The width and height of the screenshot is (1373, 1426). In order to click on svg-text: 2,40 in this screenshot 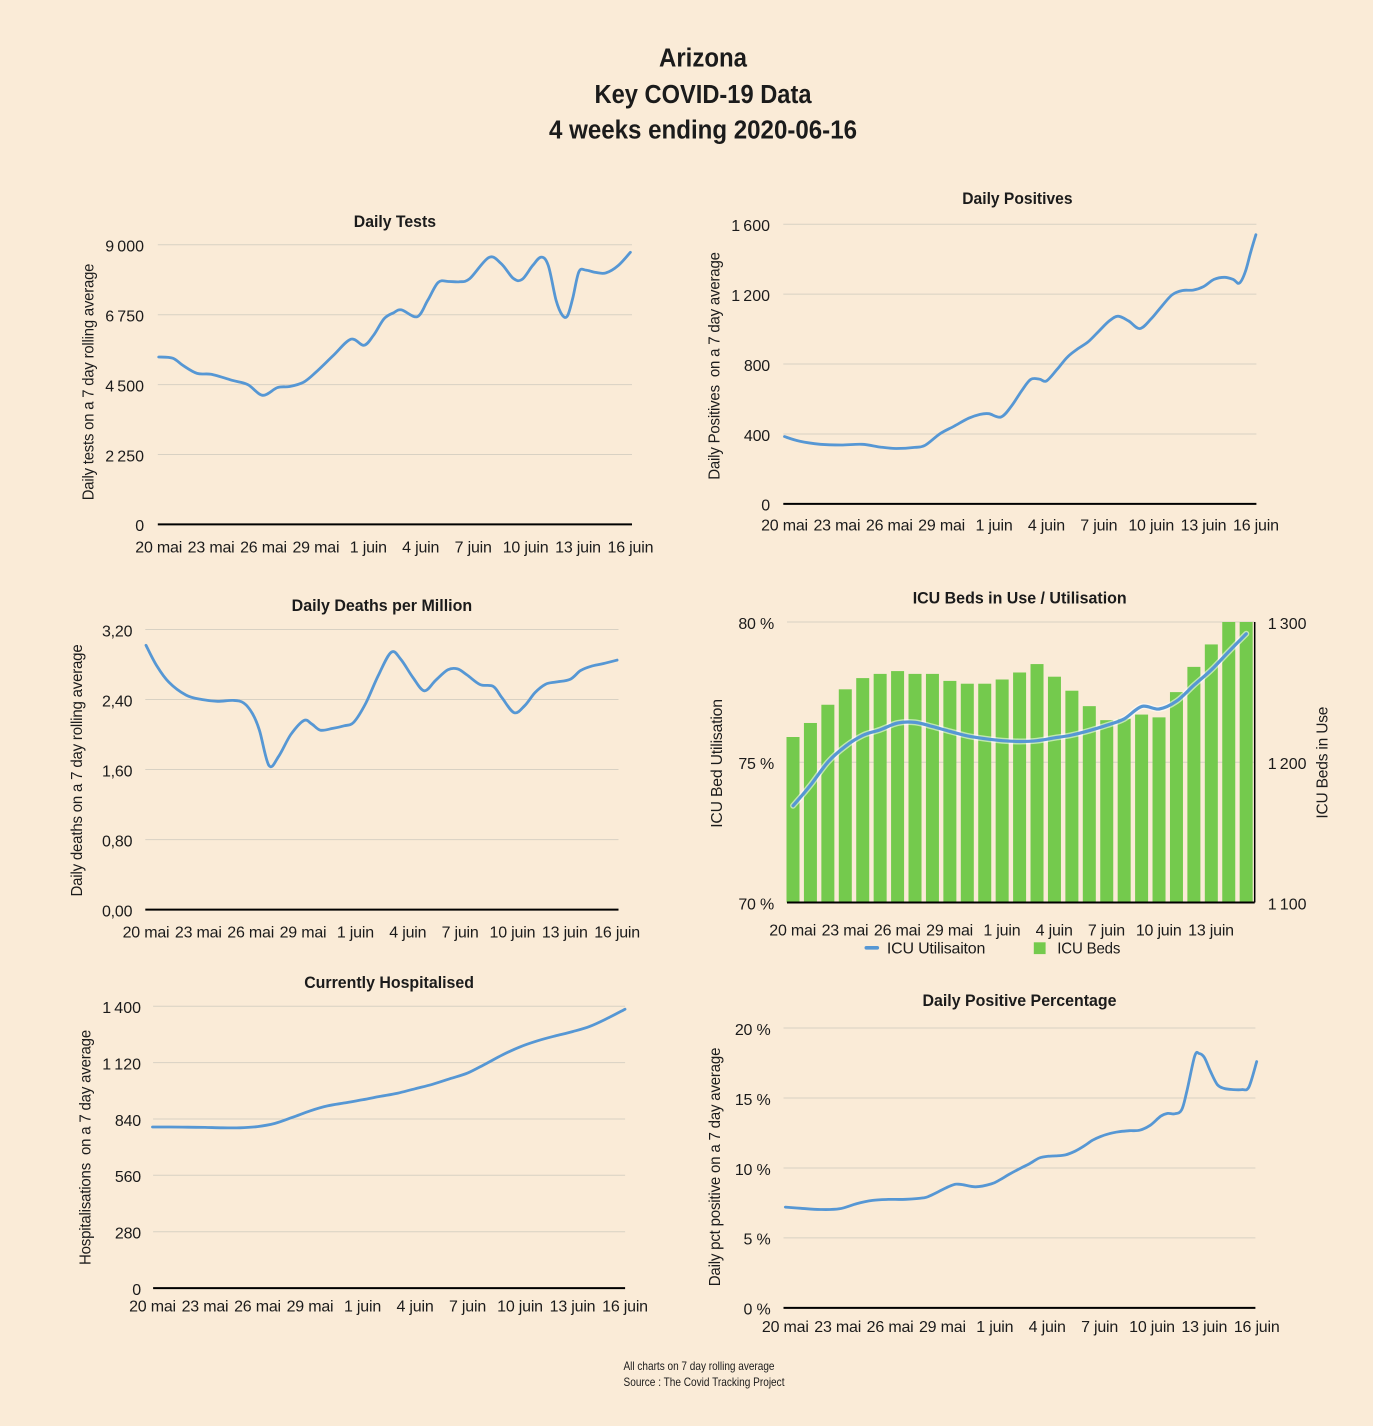, I will do `click(117, 701)`.